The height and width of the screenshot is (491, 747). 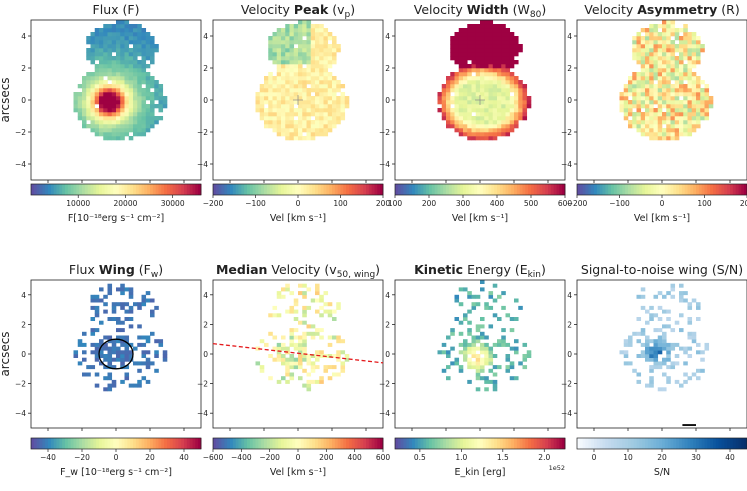 I want to click on y-tick-label: 2, so click(x=205, y=324).